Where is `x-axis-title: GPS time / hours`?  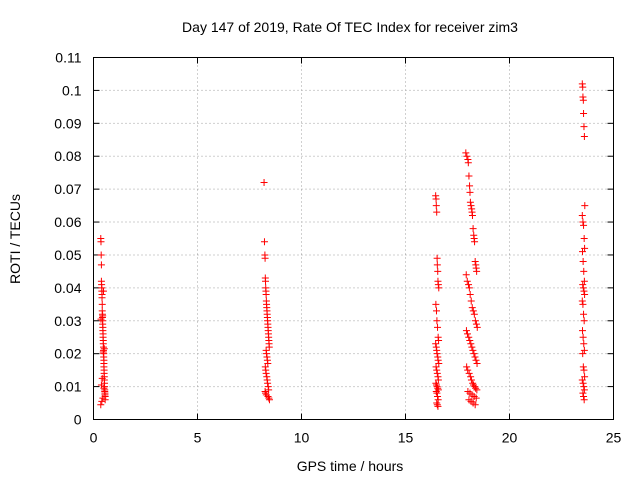
x-axis-title: GPS time / hours is located at coordinates (350, 466).